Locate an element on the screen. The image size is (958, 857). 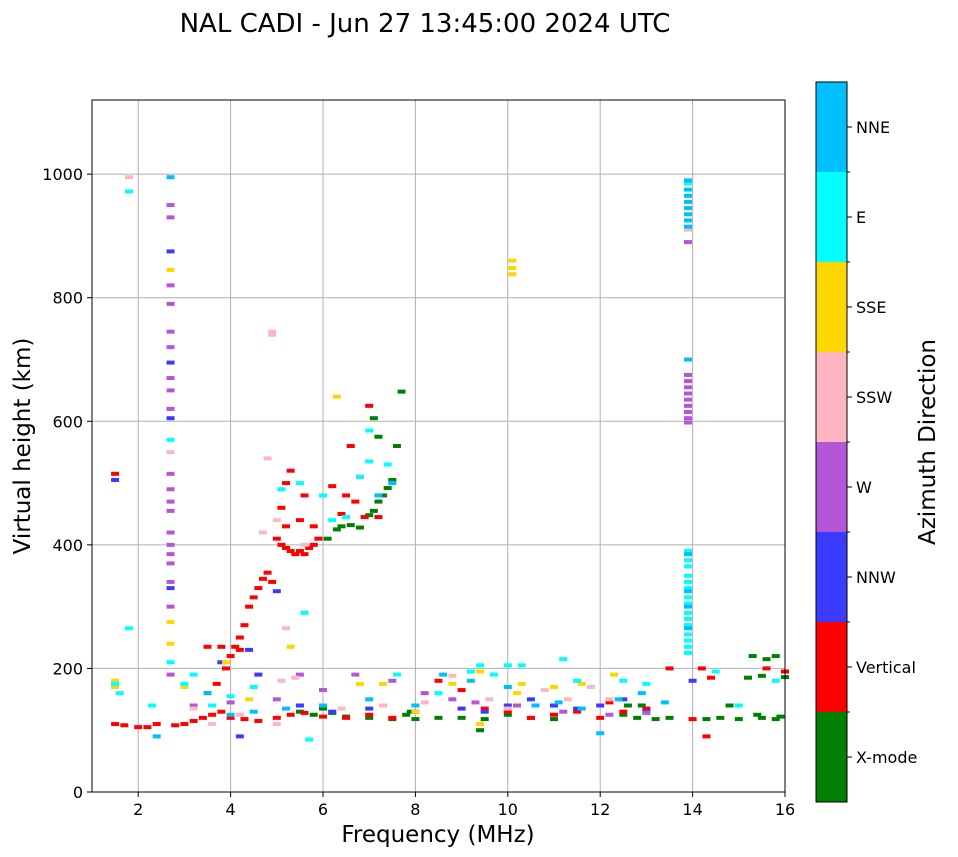
colorbar-tick-label: NNE is located at coordinates (873, 127).